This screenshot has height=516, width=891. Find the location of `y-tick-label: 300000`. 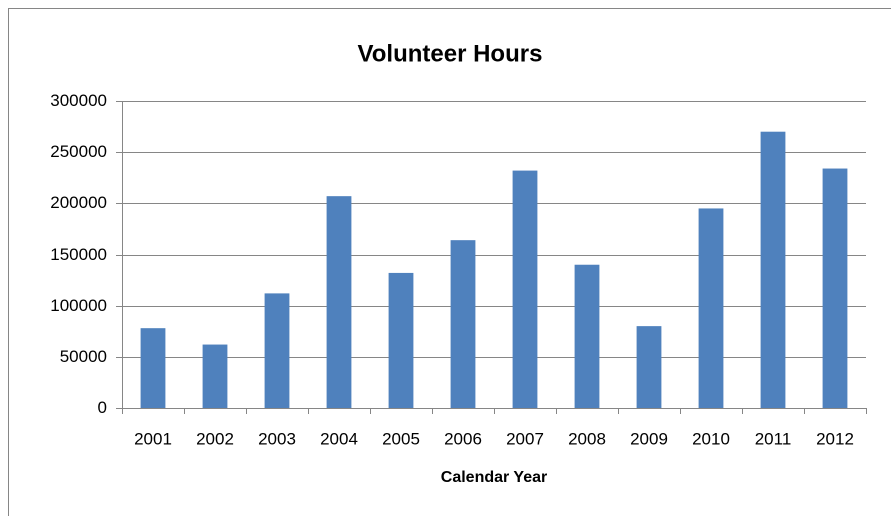

y-tick-label: 300000 is located at coordinates (78, 100).